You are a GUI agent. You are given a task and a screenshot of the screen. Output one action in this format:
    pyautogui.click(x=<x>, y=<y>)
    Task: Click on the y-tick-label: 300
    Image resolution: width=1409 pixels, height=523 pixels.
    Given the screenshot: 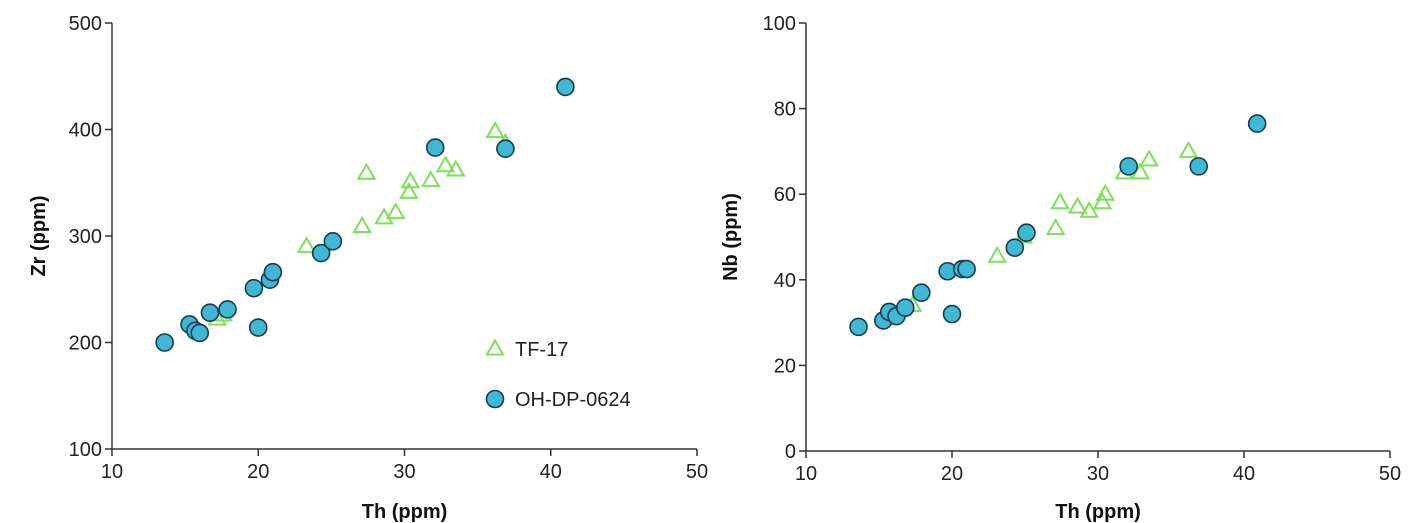 What is the action you would take?
    pyautogui.click(x=85, y=237)
    